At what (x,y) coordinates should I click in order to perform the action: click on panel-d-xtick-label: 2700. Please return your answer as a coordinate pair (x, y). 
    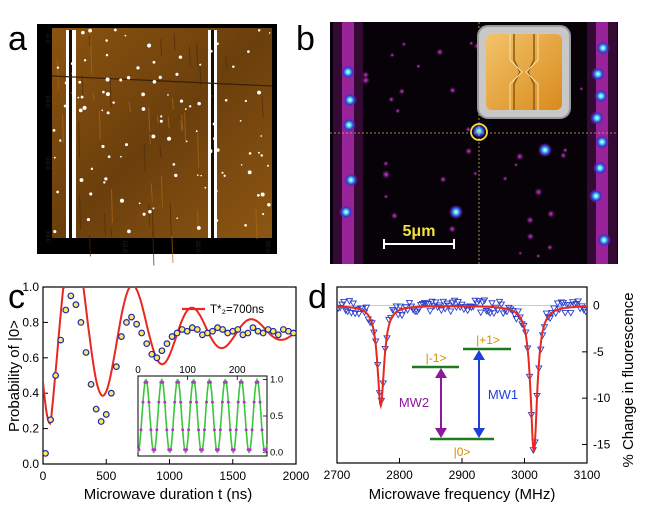
    Looking at the image, I should click on (337, 475).